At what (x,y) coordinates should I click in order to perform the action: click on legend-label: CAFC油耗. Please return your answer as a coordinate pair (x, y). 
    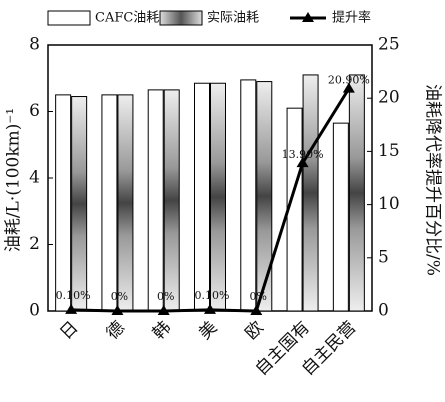
    Looking at the image, I should click on (127, 18).